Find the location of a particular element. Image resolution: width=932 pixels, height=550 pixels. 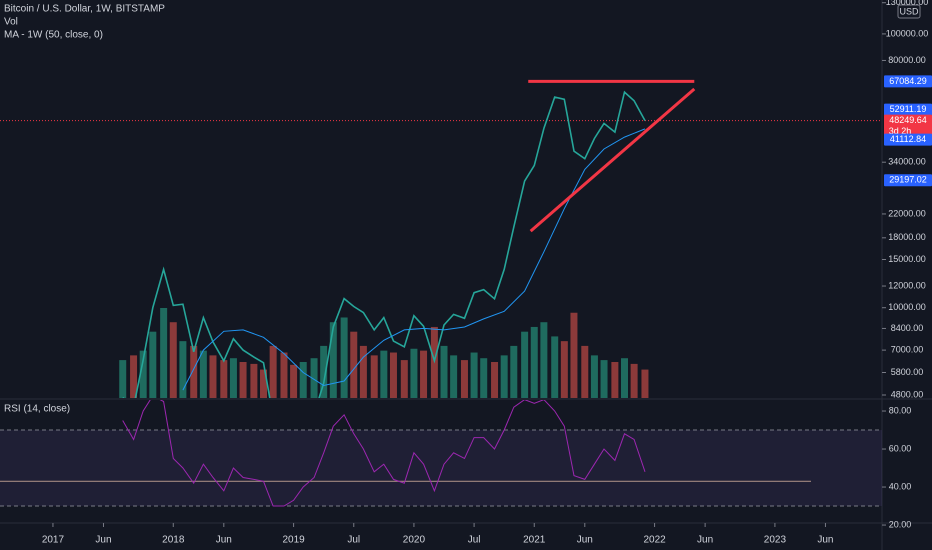

price-badge-label: 48249.64 is located at coordinates (908, 120).